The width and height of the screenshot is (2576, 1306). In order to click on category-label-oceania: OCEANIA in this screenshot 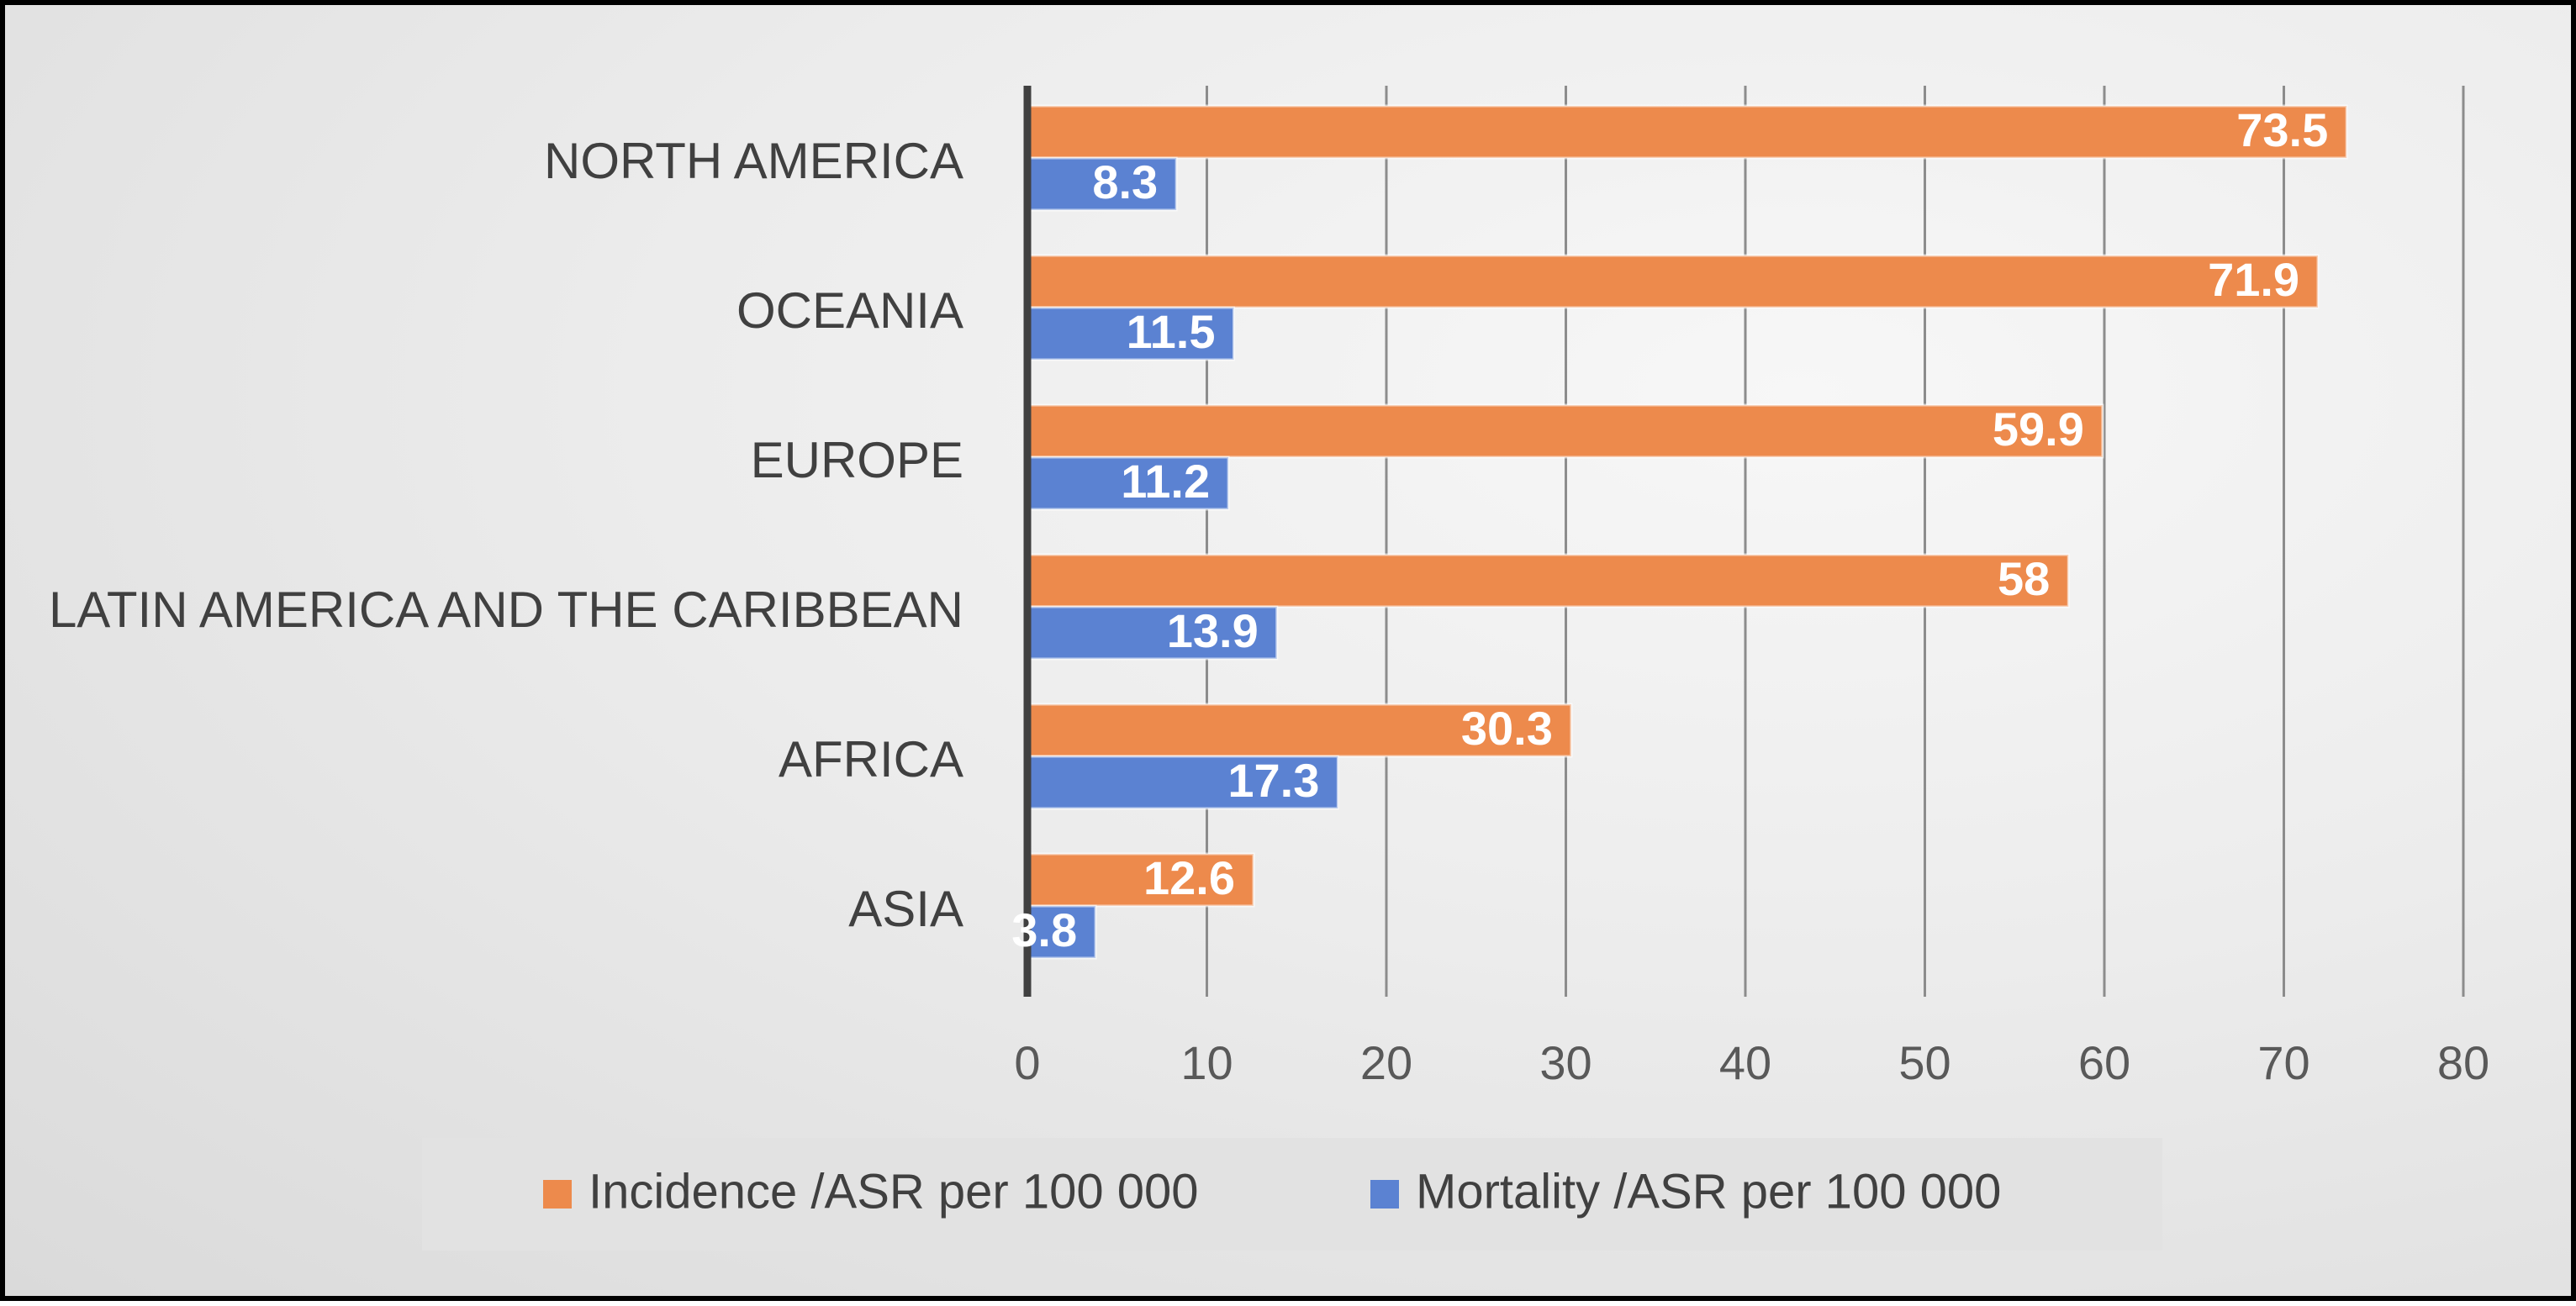, I will do `click(849, 310)`.